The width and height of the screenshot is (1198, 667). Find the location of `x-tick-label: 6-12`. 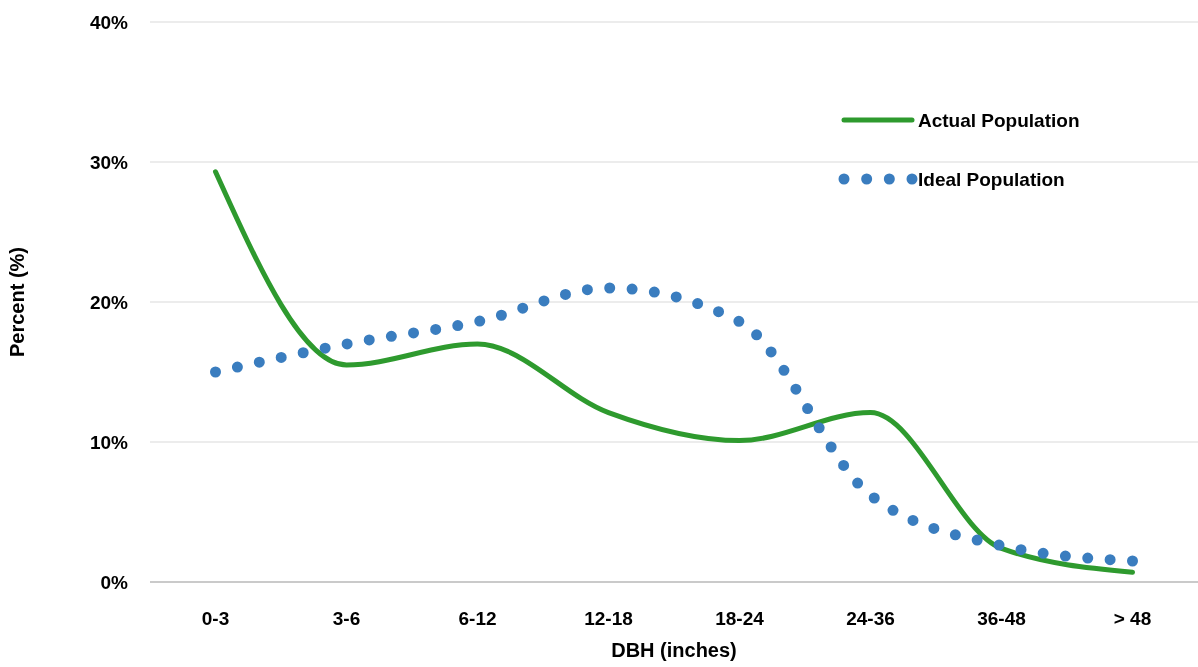

x-tick-label: 6-12 is located at coordinates (477, 618).